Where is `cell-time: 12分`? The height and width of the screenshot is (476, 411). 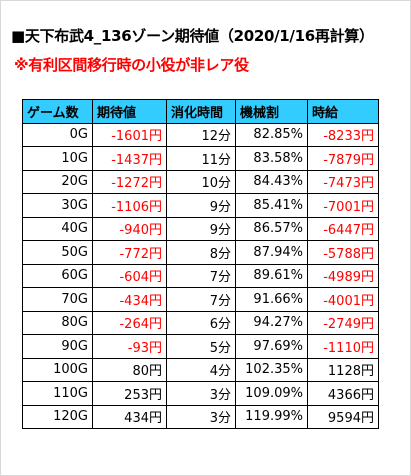 cell-time: 12分 is located at coordinates (201, 134).